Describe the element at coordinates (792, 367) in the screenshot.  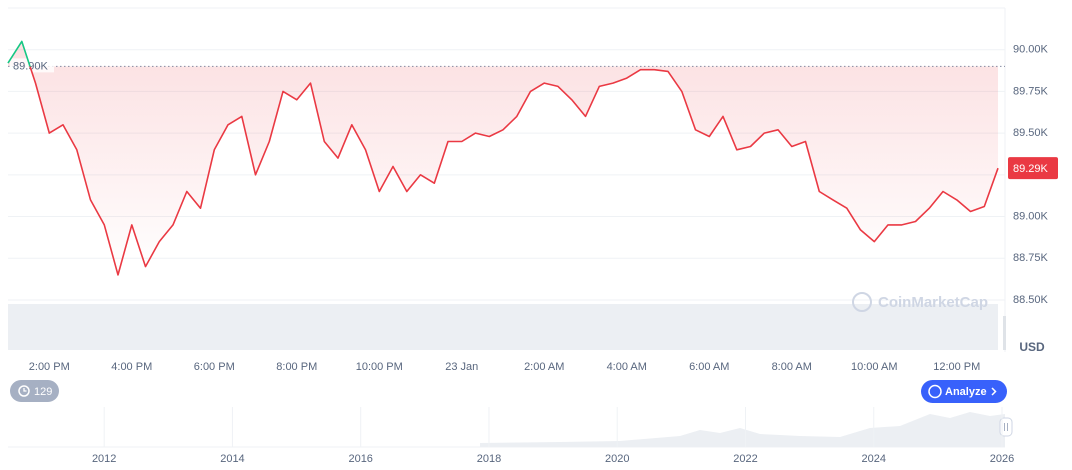
I see `x-tick-label: 8:00 AM` at that location.